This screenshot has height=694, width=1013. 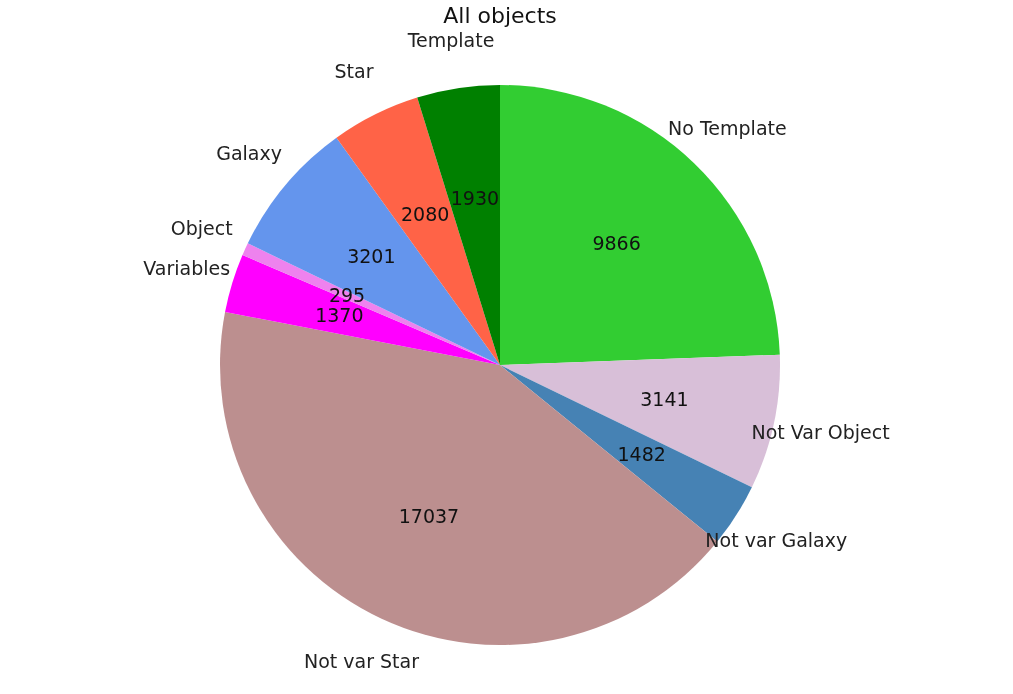 What do you see at coordinates (362, 660) in the screenshot?
I see `slice-label: Not var Star` at bounding box center [362, 660].